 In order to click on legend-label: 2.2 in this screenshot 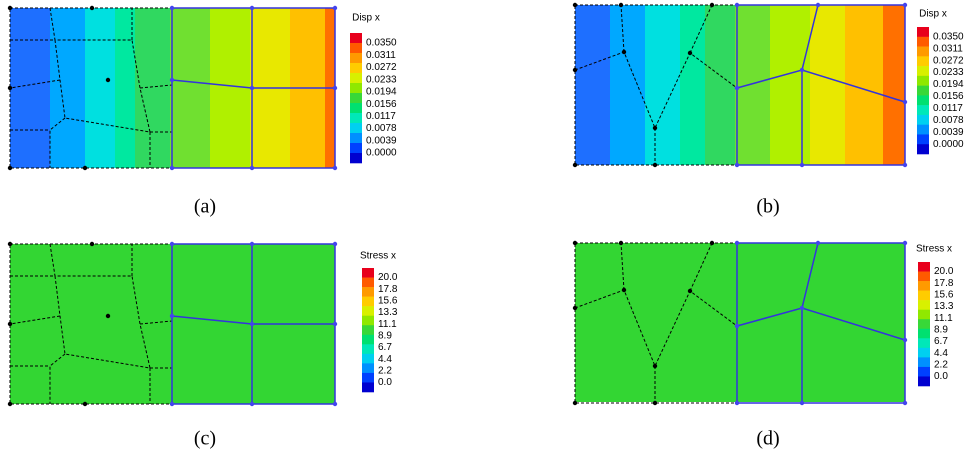, I will do `click(941, 364)`.